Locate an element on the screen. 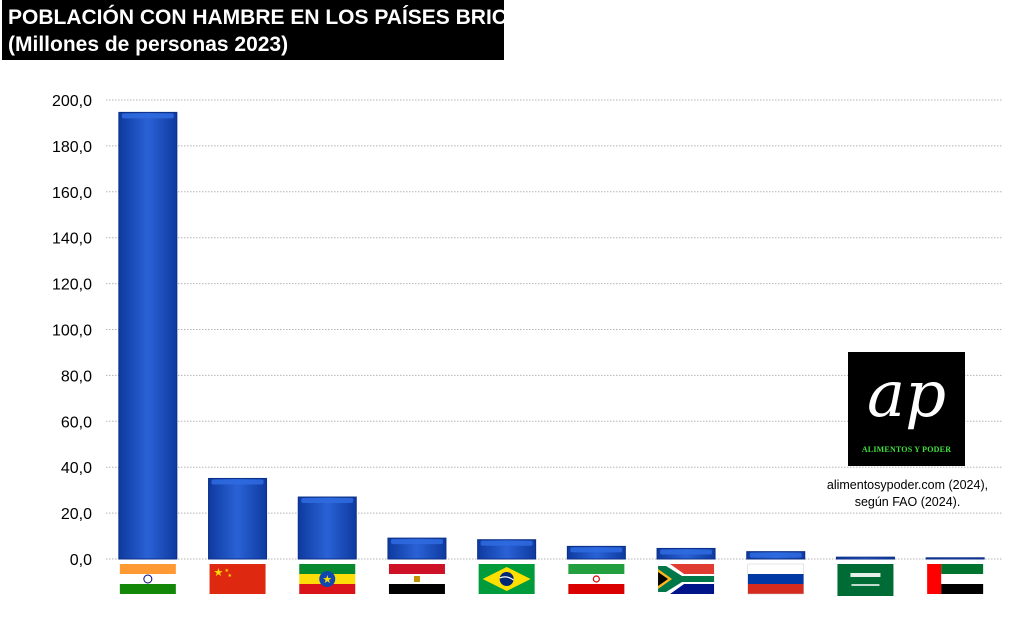  bar-saudi-arabia is located at coordinates (865, 558).